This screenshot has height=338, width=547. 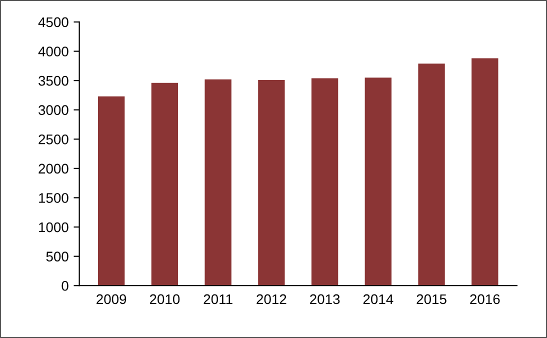 What do you see at coordinates (53, 198) in the screenshot?
I see `y-tick-label: 1500` at bounding box center [53, 198].